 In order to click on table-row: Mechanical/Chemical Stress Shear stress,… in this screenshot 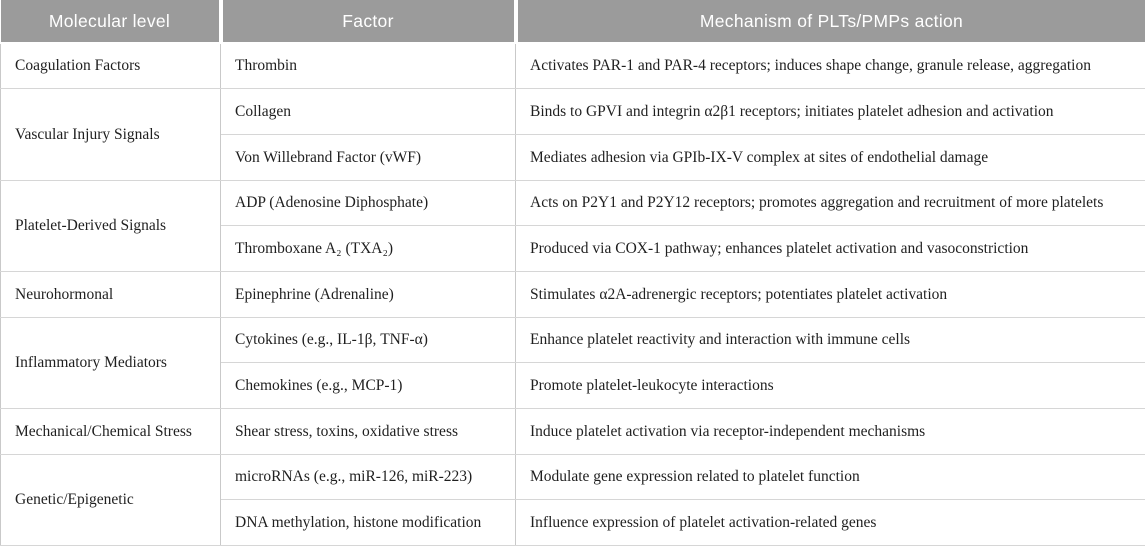, I will do `click(572, 431)`.